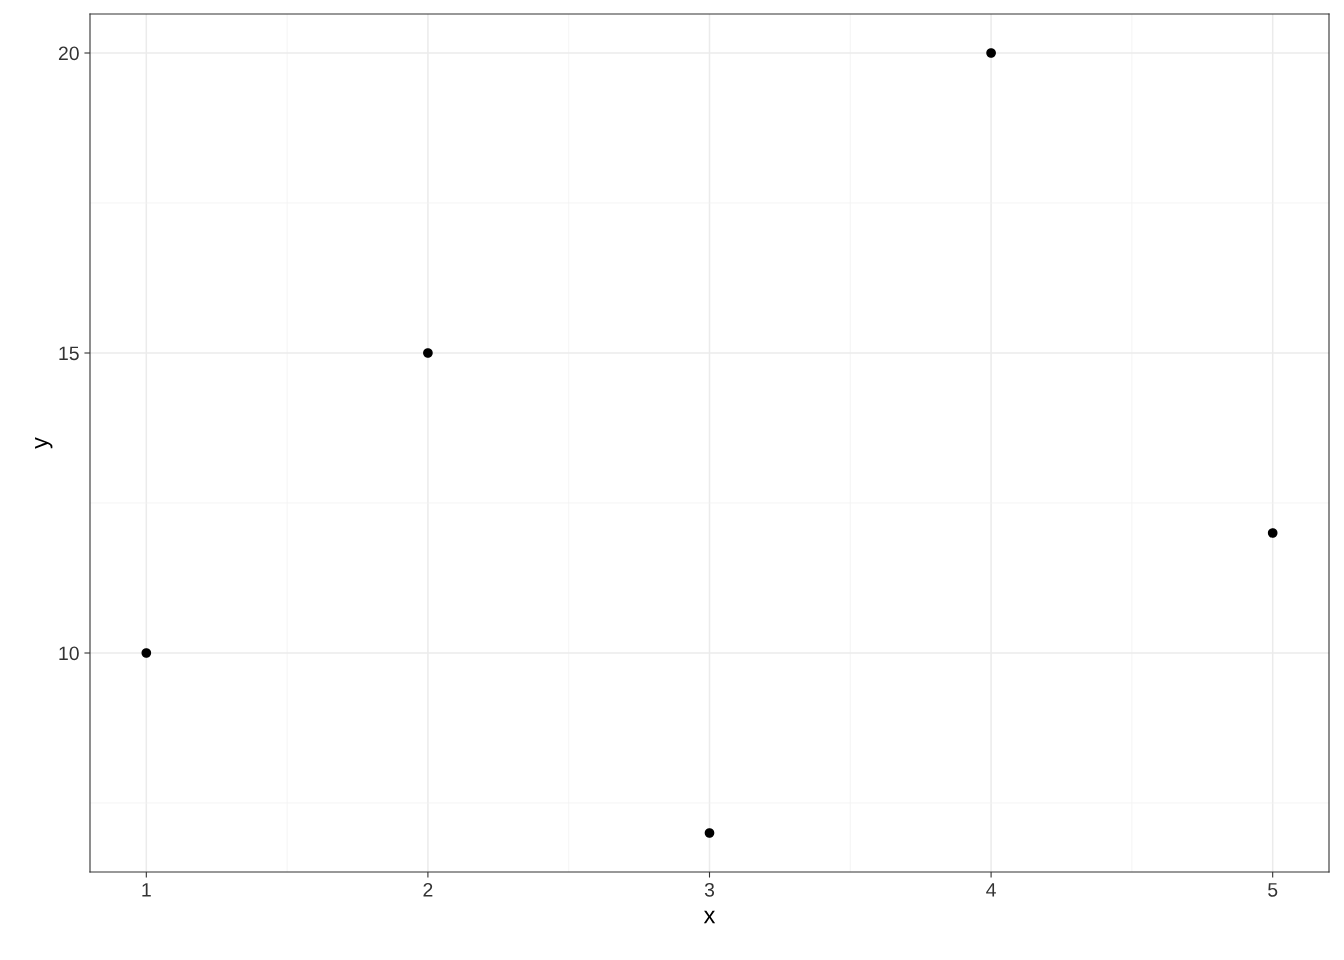 Image resolution: width=1344 pixels, height=960 pixels. I want to click on x-axis-title: x, so click(709, 917).